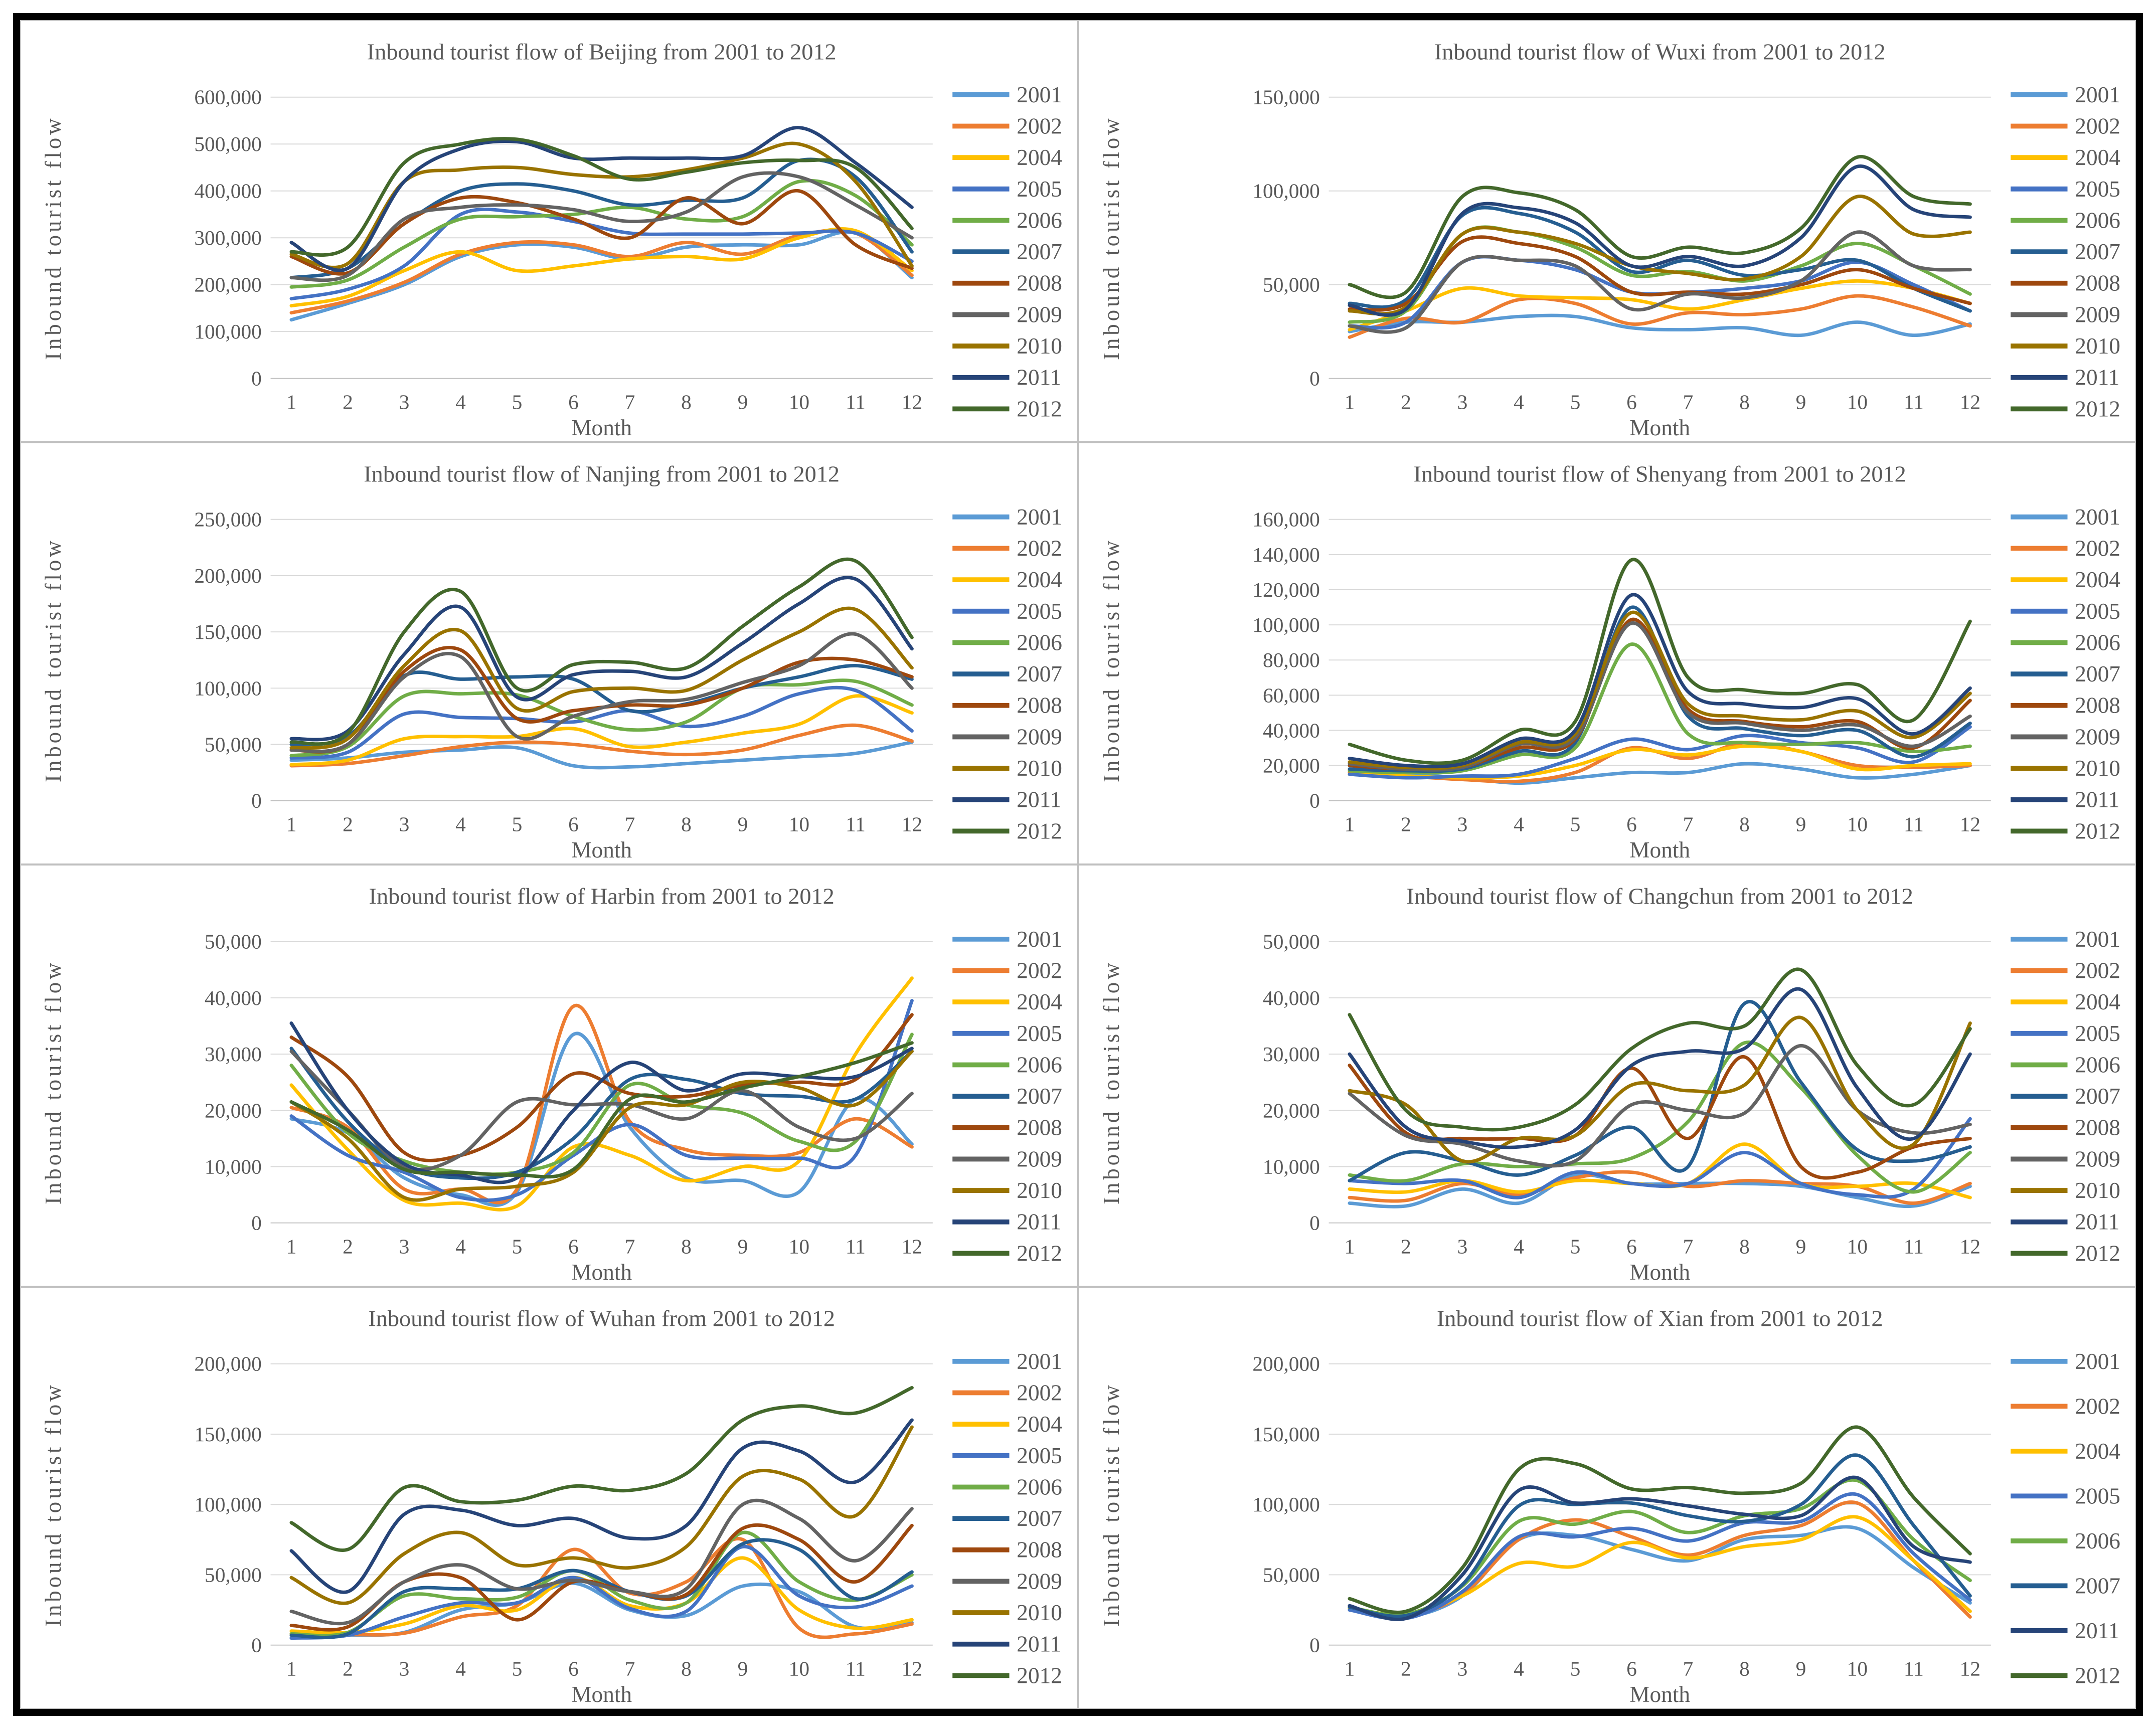 The width and height of the screenshot is (2156, 1729). What do you see at coordinates (1285, 1363) in the screenshot?
I see `y-tick-label: 200,000` at bounding box center [1285, 1363].